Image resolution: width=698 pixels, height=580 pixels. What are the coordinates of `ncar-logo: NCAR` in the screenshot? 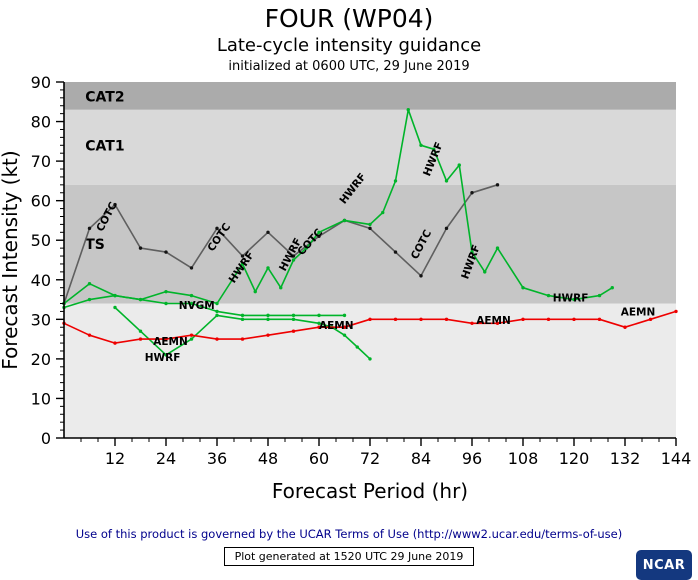 It's located at (664, 565).